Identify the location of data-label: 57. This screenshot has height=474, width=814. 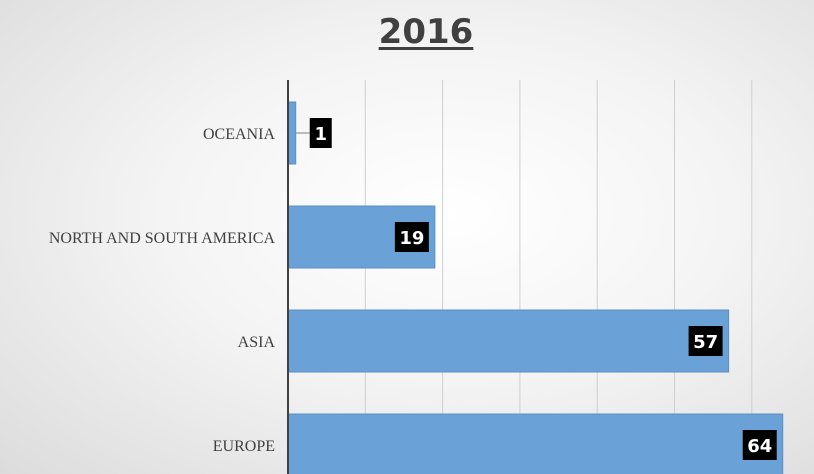
(705, 342).